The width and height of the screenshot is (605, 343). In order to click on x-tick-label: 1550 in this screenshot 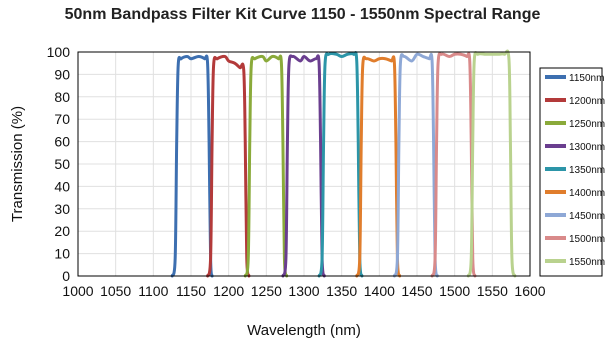, I will do `click(492, 291)`.